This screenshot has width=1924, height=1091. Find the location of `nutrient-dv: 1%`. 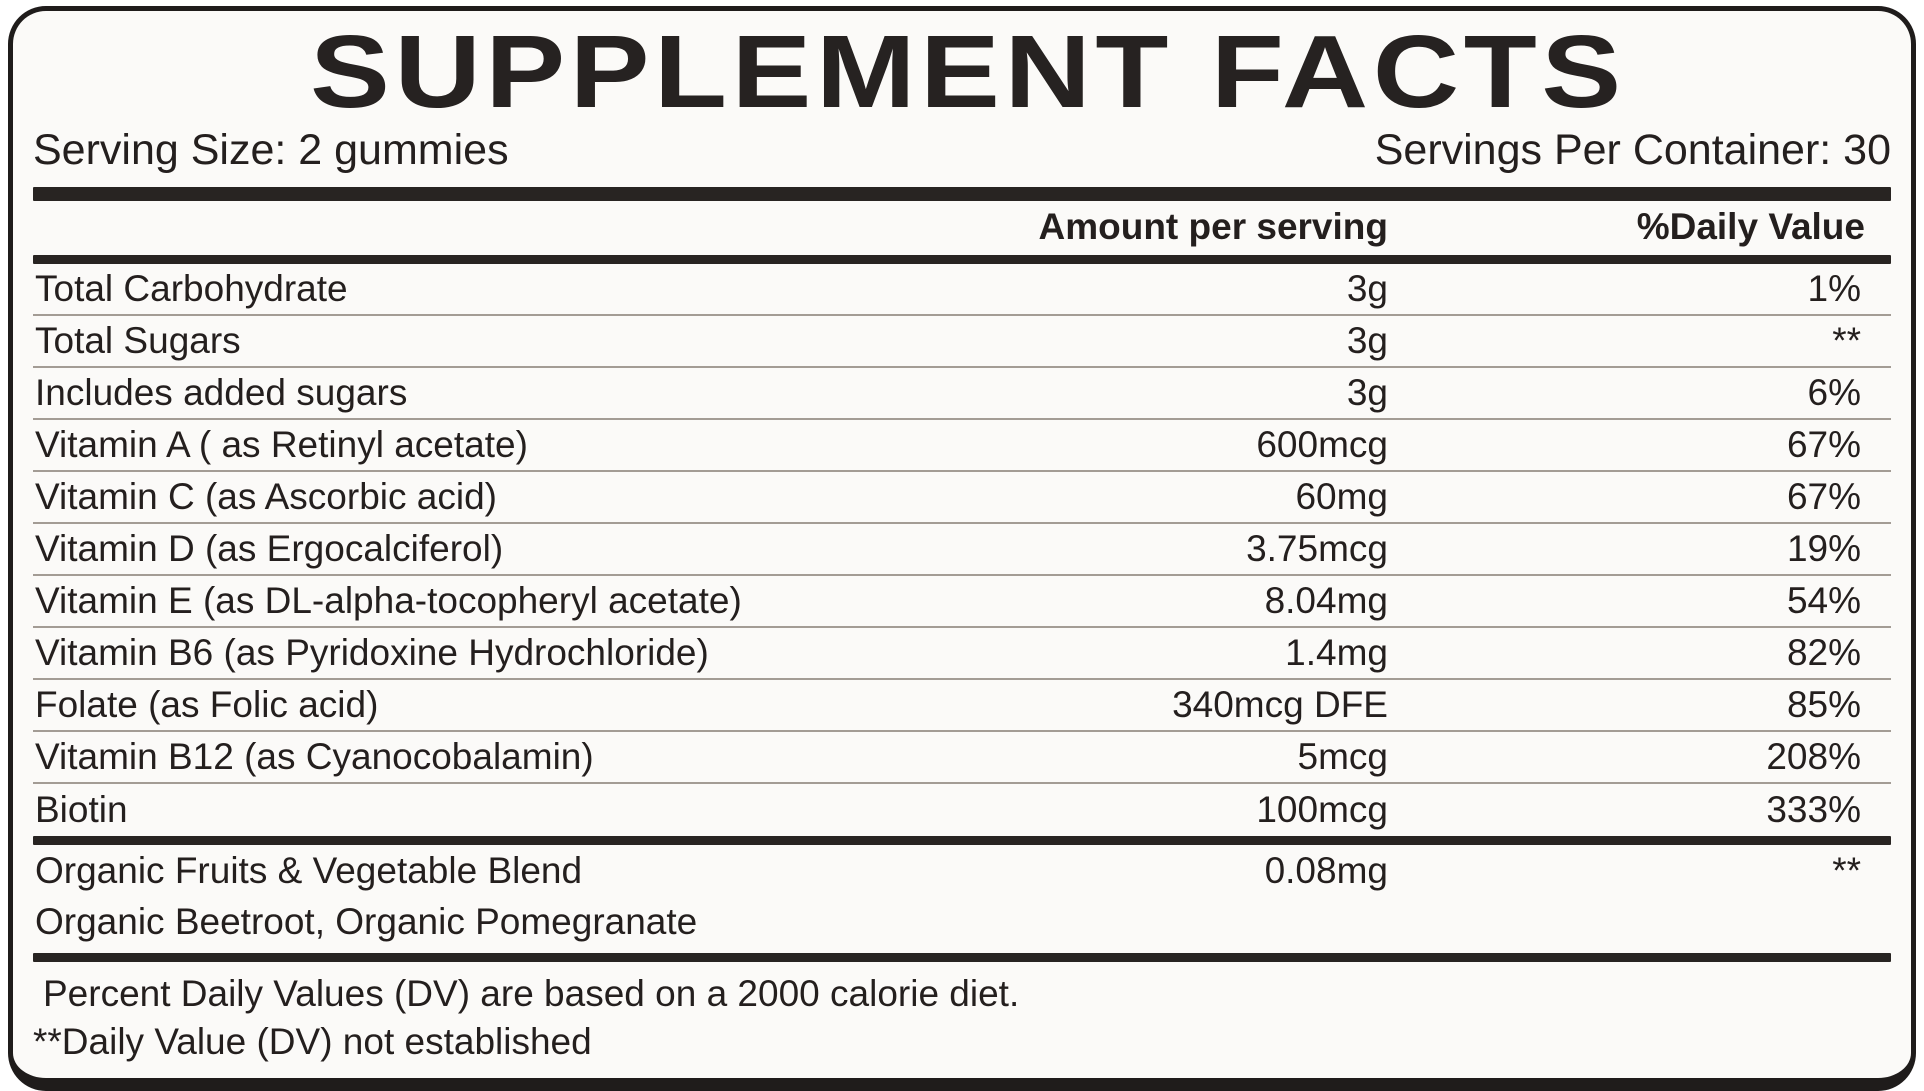

nutrient-dv: 1% is located at coordinates (1834, 288).